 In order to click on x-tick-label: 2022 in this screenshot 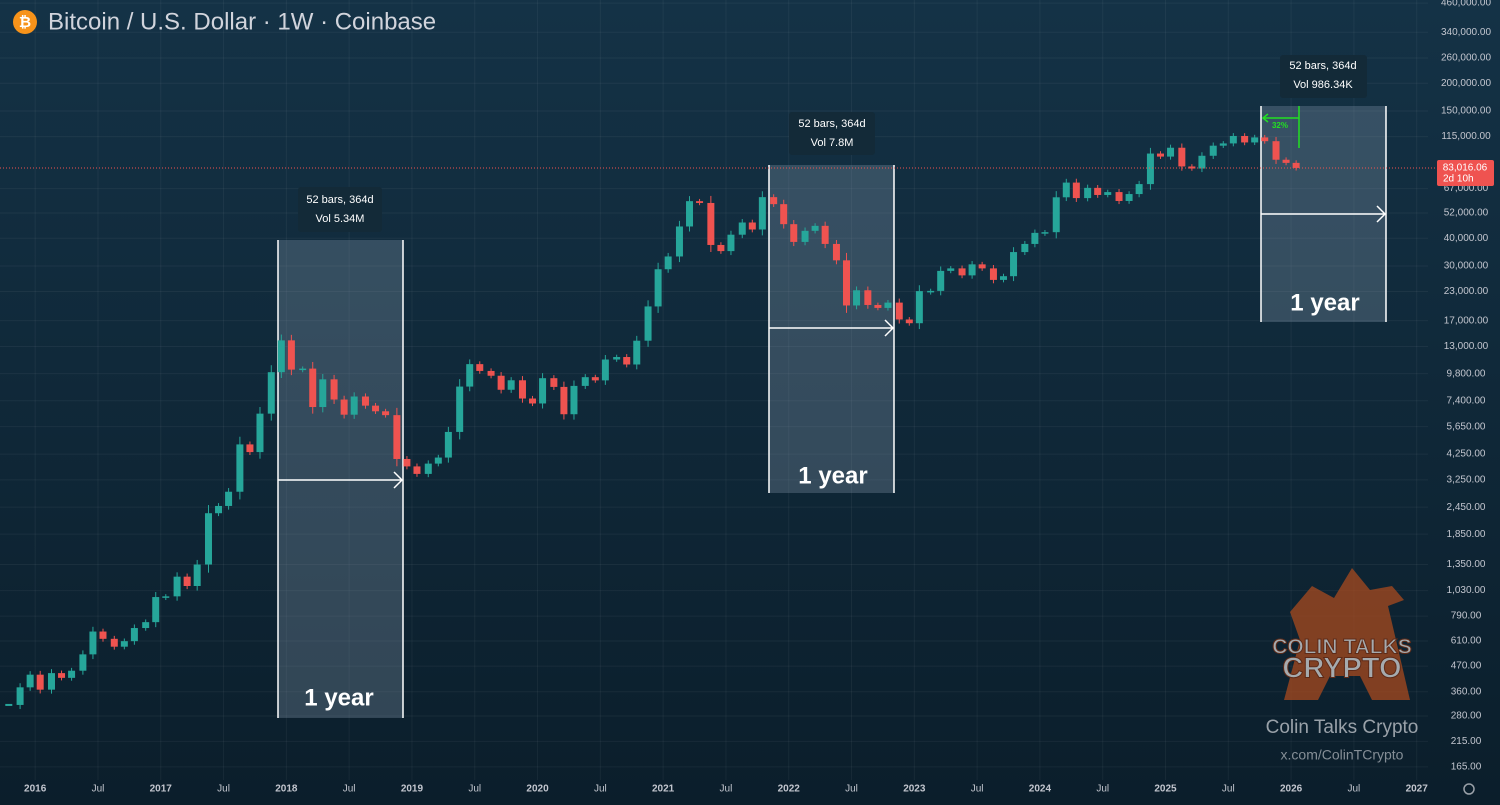, I will do `click(789, 789)`.